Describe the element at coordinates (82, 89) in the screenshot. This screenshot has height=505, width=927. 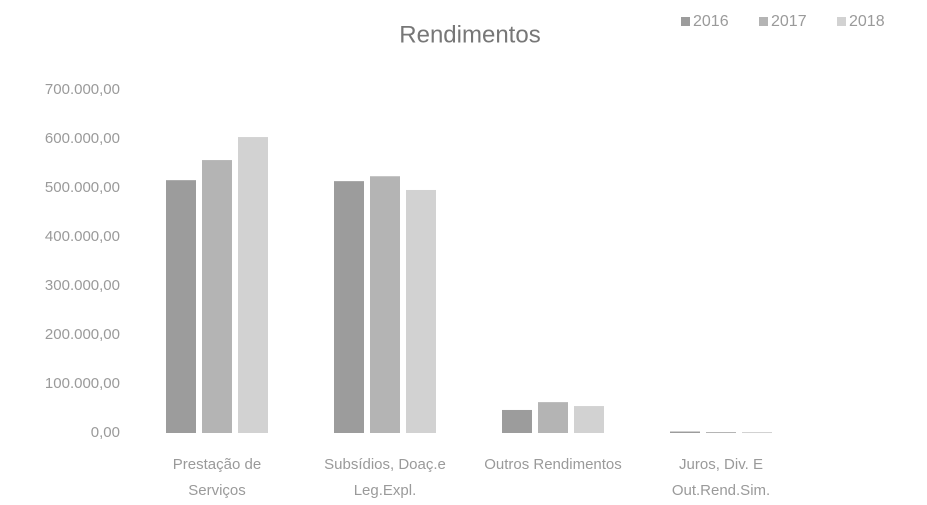
I see `y-tick-label: 700.000,00` at that location.